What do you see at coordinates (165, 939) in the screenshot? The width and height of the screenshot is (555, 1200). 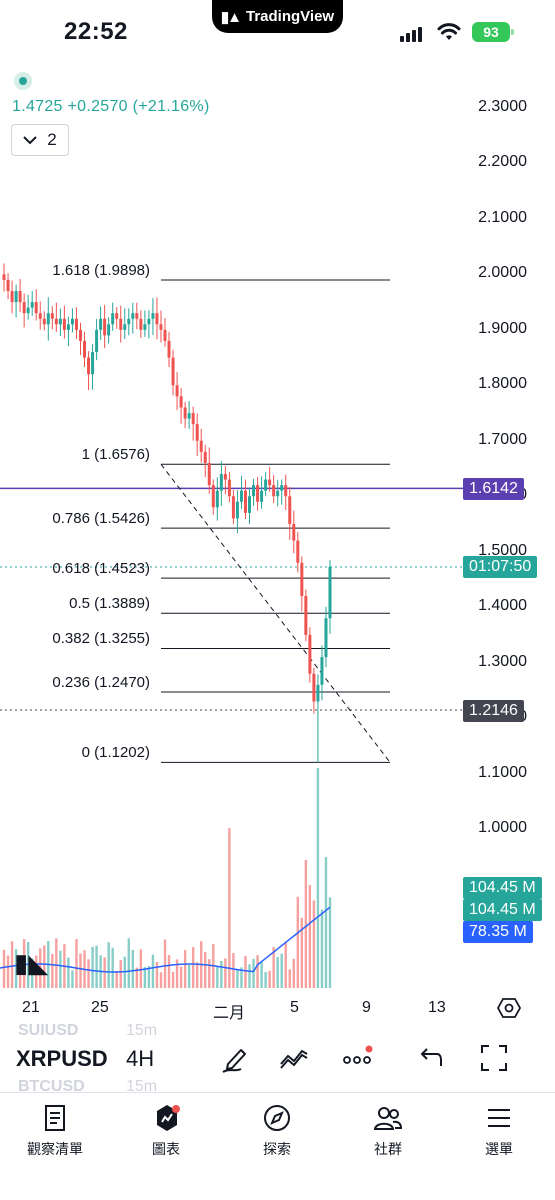 I see `volume-ma-line` at bounding box center [165, 939].